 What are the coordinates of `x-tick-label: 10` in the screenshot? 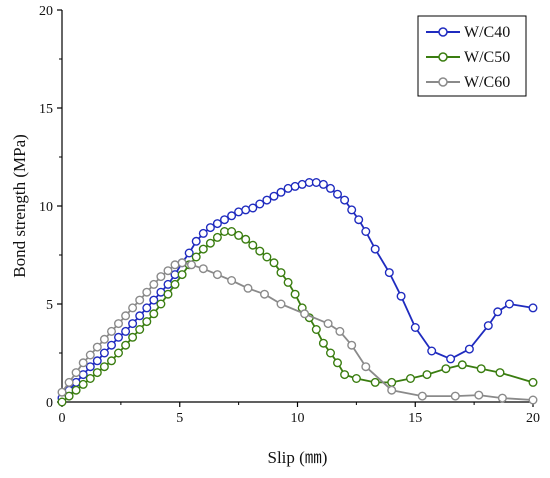 It's located at (298, 418).